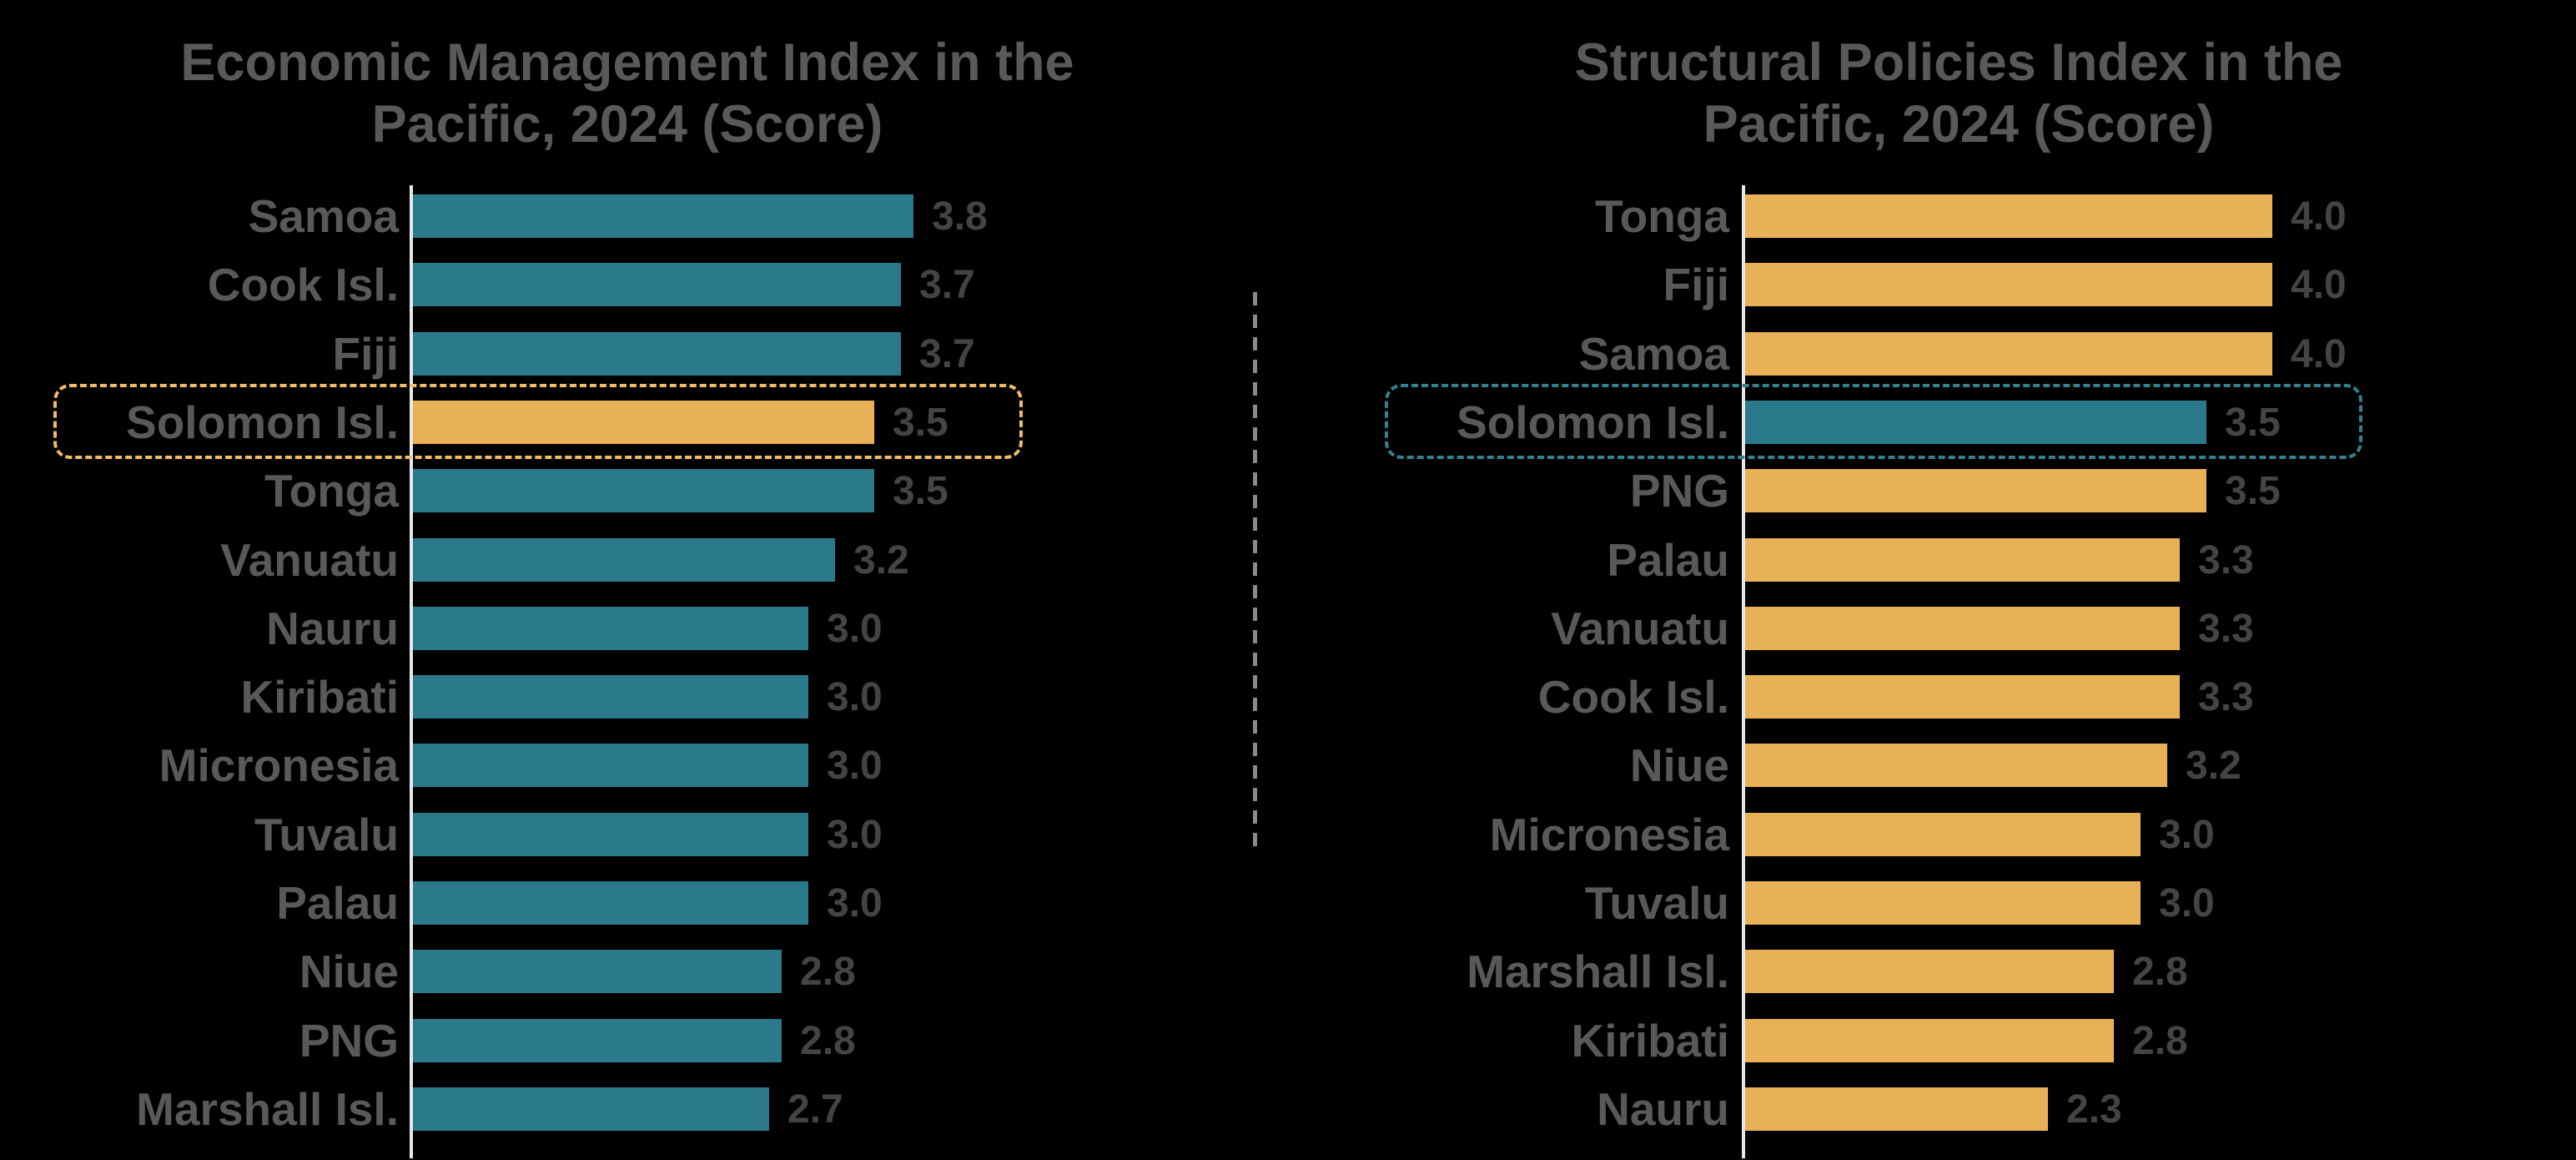 Image resolution: width=2576 pixels, height=1160 pixels. What do you see at coordinates (2094, 1109) in the screenshot?
I see `value-label: 2.3` at bounding box center [2094, 1109].